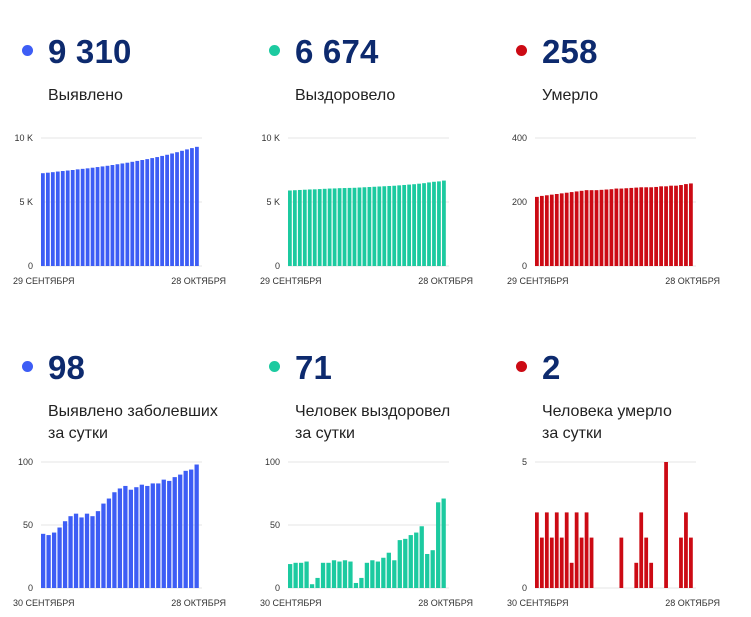 The height and width of the screenshot is (617, 751). What do you see at coordinates (25, 462) in the screenshot?
I see `y-tick-label: 100` at bounding box center [25, 462].